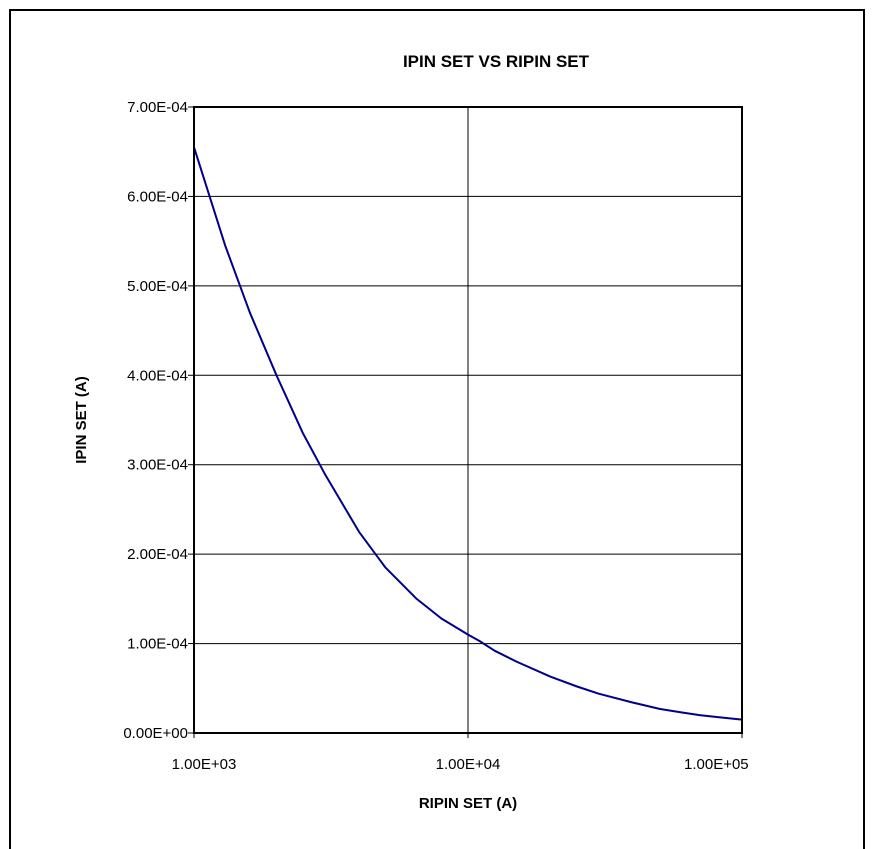 Image resolution: width=876 pixels, height=849 pixels. I want to click on y-tick-label: 3.00E-04, so click(157, 465).